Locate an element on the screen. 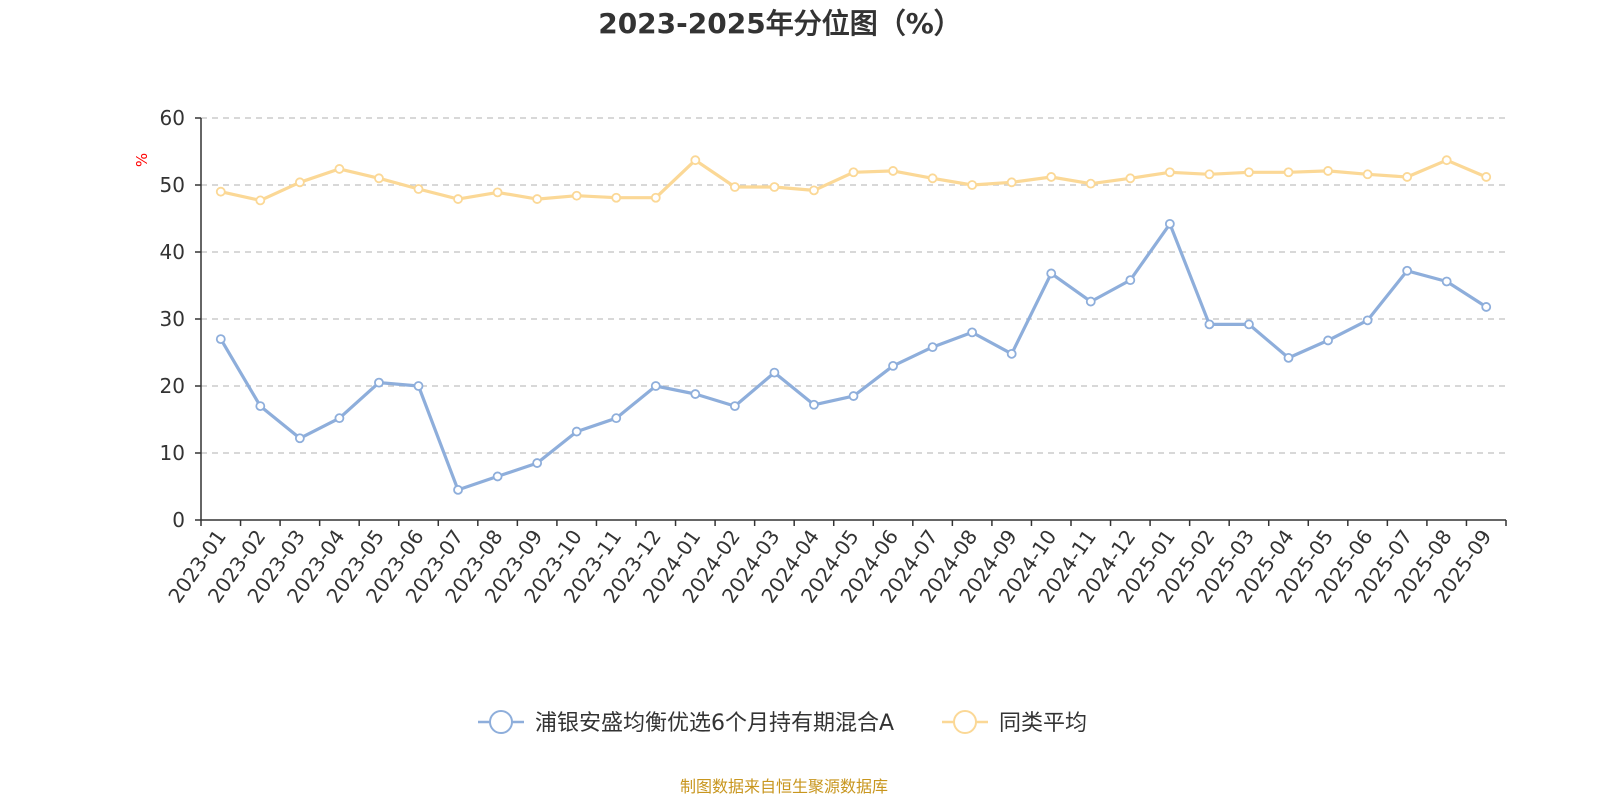 The width and height of the screenshot is (1600, 800). legend-item: 同类平均 is located at coordinates (1014, 723).